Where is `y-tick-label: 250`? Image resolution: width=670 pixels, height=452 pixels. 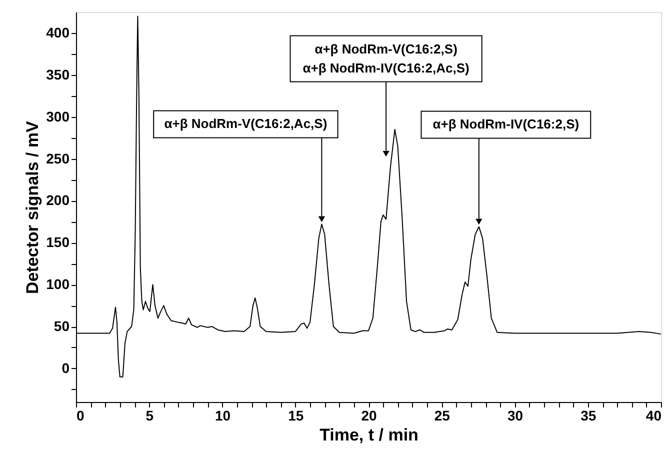 y-tick-label: 250 is located at coordinates (58, 158).